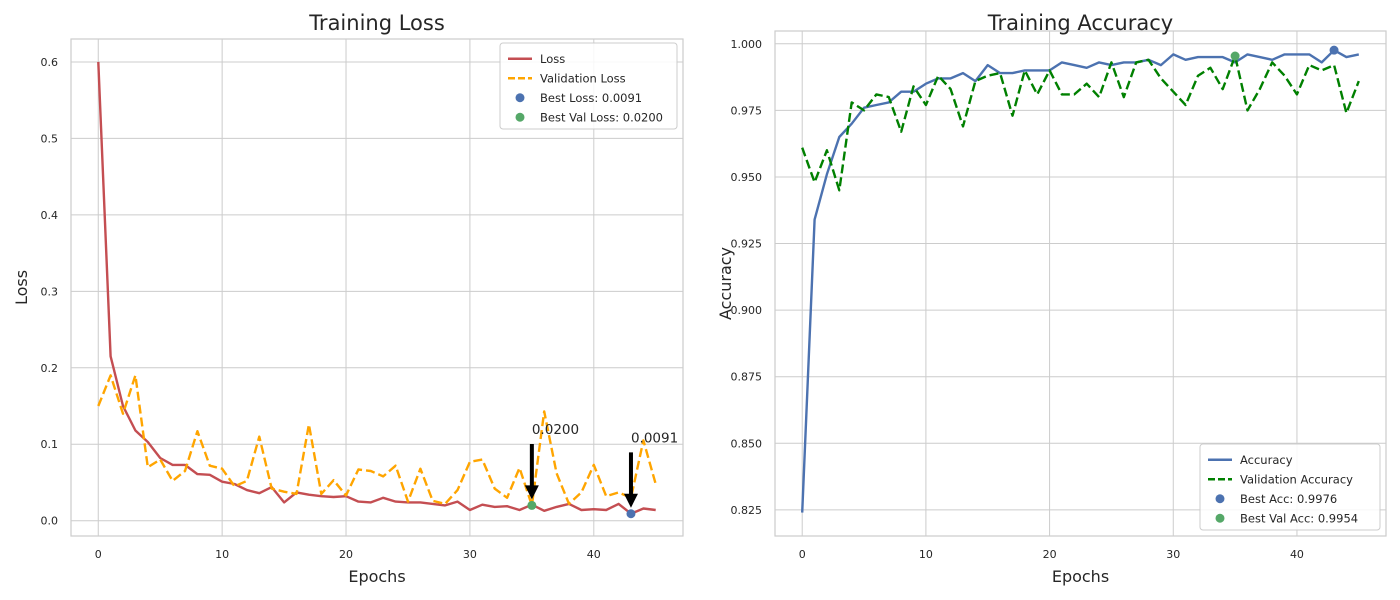 The image size is (1400, 600). I want to click on legend-label: Best Val Acc: 0.9954, so click(1299, 518).